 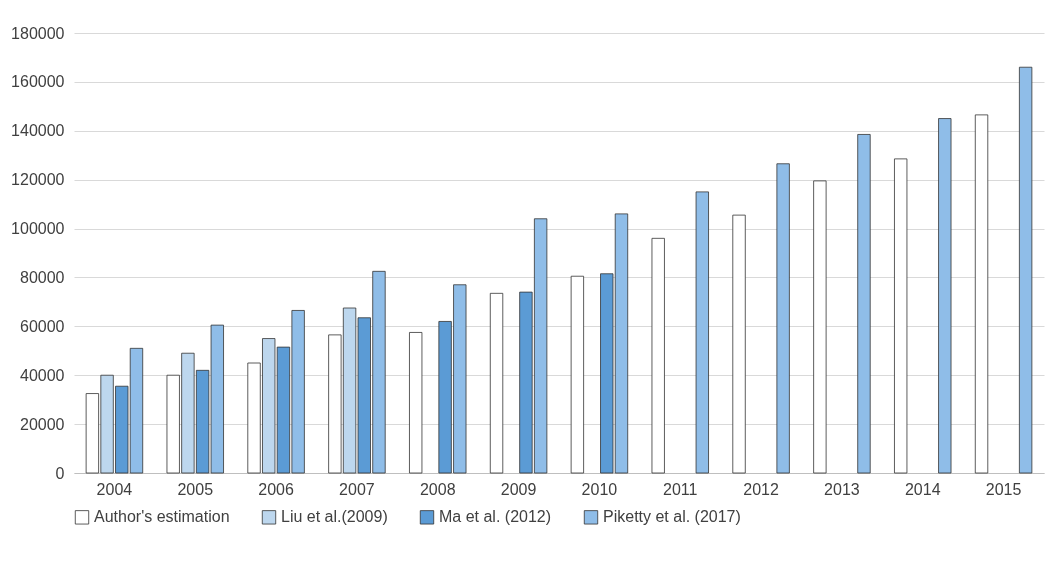 What do you see at coordinates (495, 517) in the screenshot?
I see `legend-label: Ma et al. (2012)` at bounding box center [495, 517].